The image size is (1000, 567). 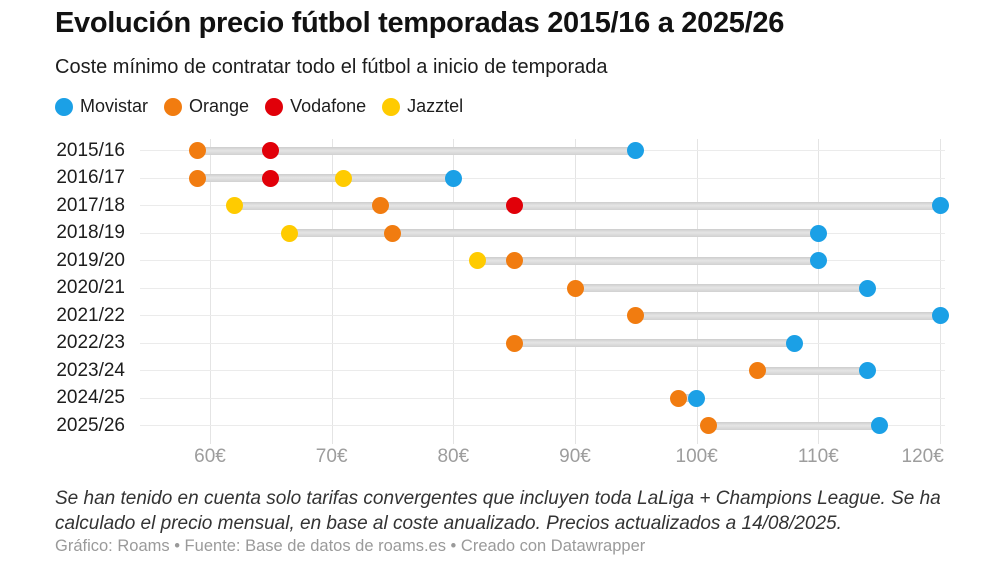 What do you see at coordinates (90, 177) in the screenshot?
I see `season-label: 2016/17` at bounding box center [90, 177].